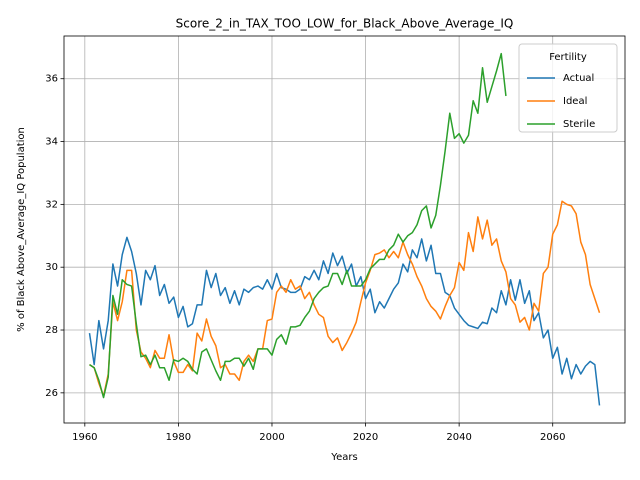  I want to click on y-tick-label: 36, so click(51, 79).